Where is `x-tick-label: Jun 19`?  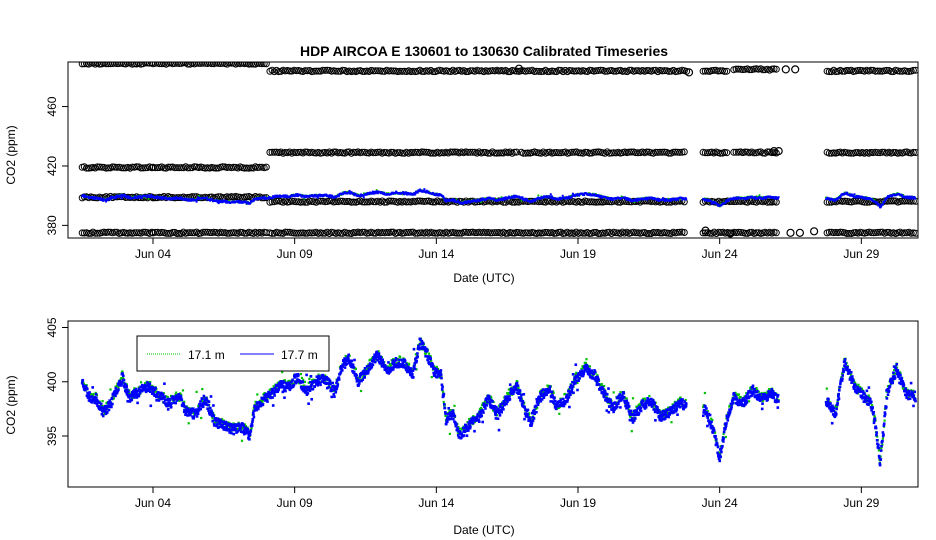
x-tick-label: Jun 19 is located at coordinates (578, 503).